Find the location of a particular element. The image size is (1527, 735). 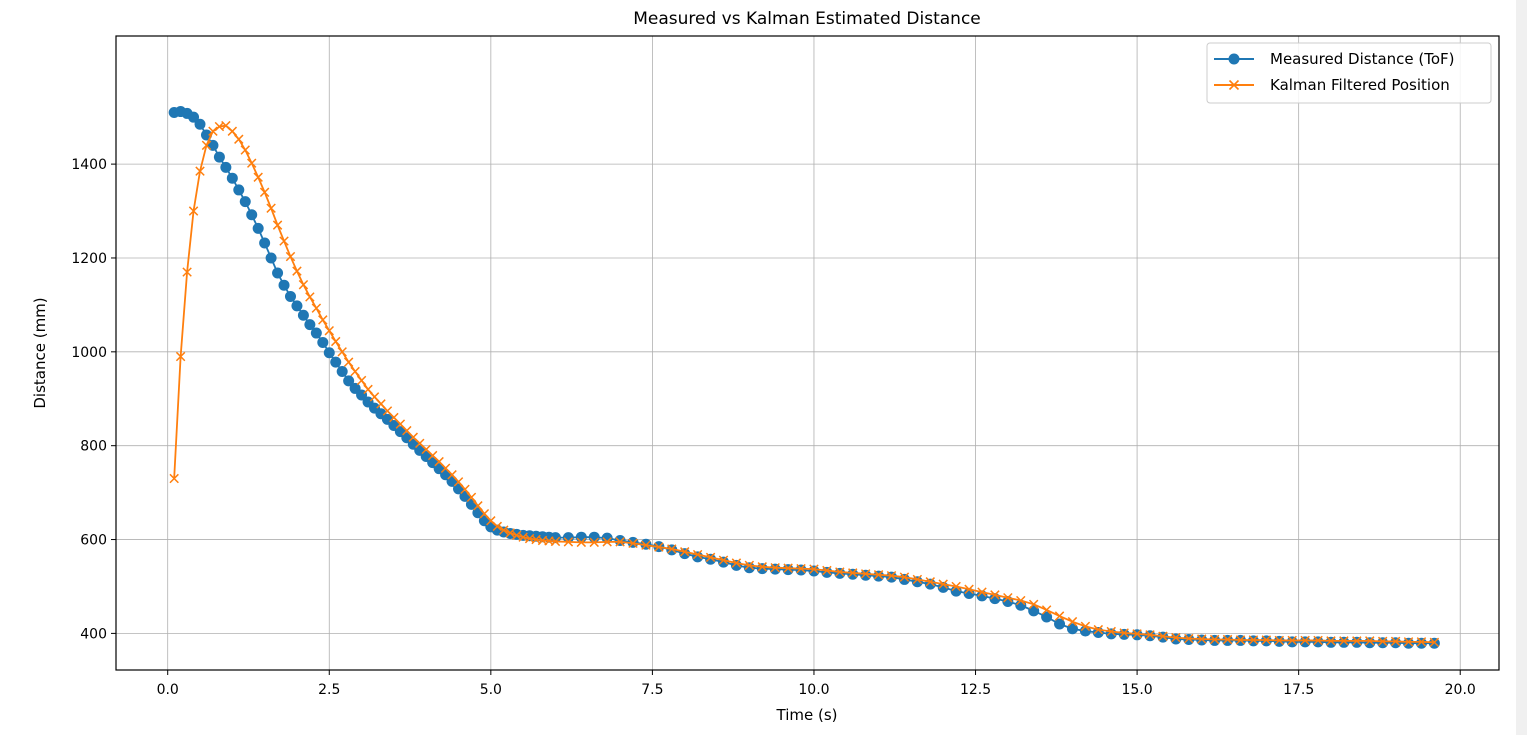

legend-label-measured: Measured Distance (ToF) is located at coordinates (1362, 59).